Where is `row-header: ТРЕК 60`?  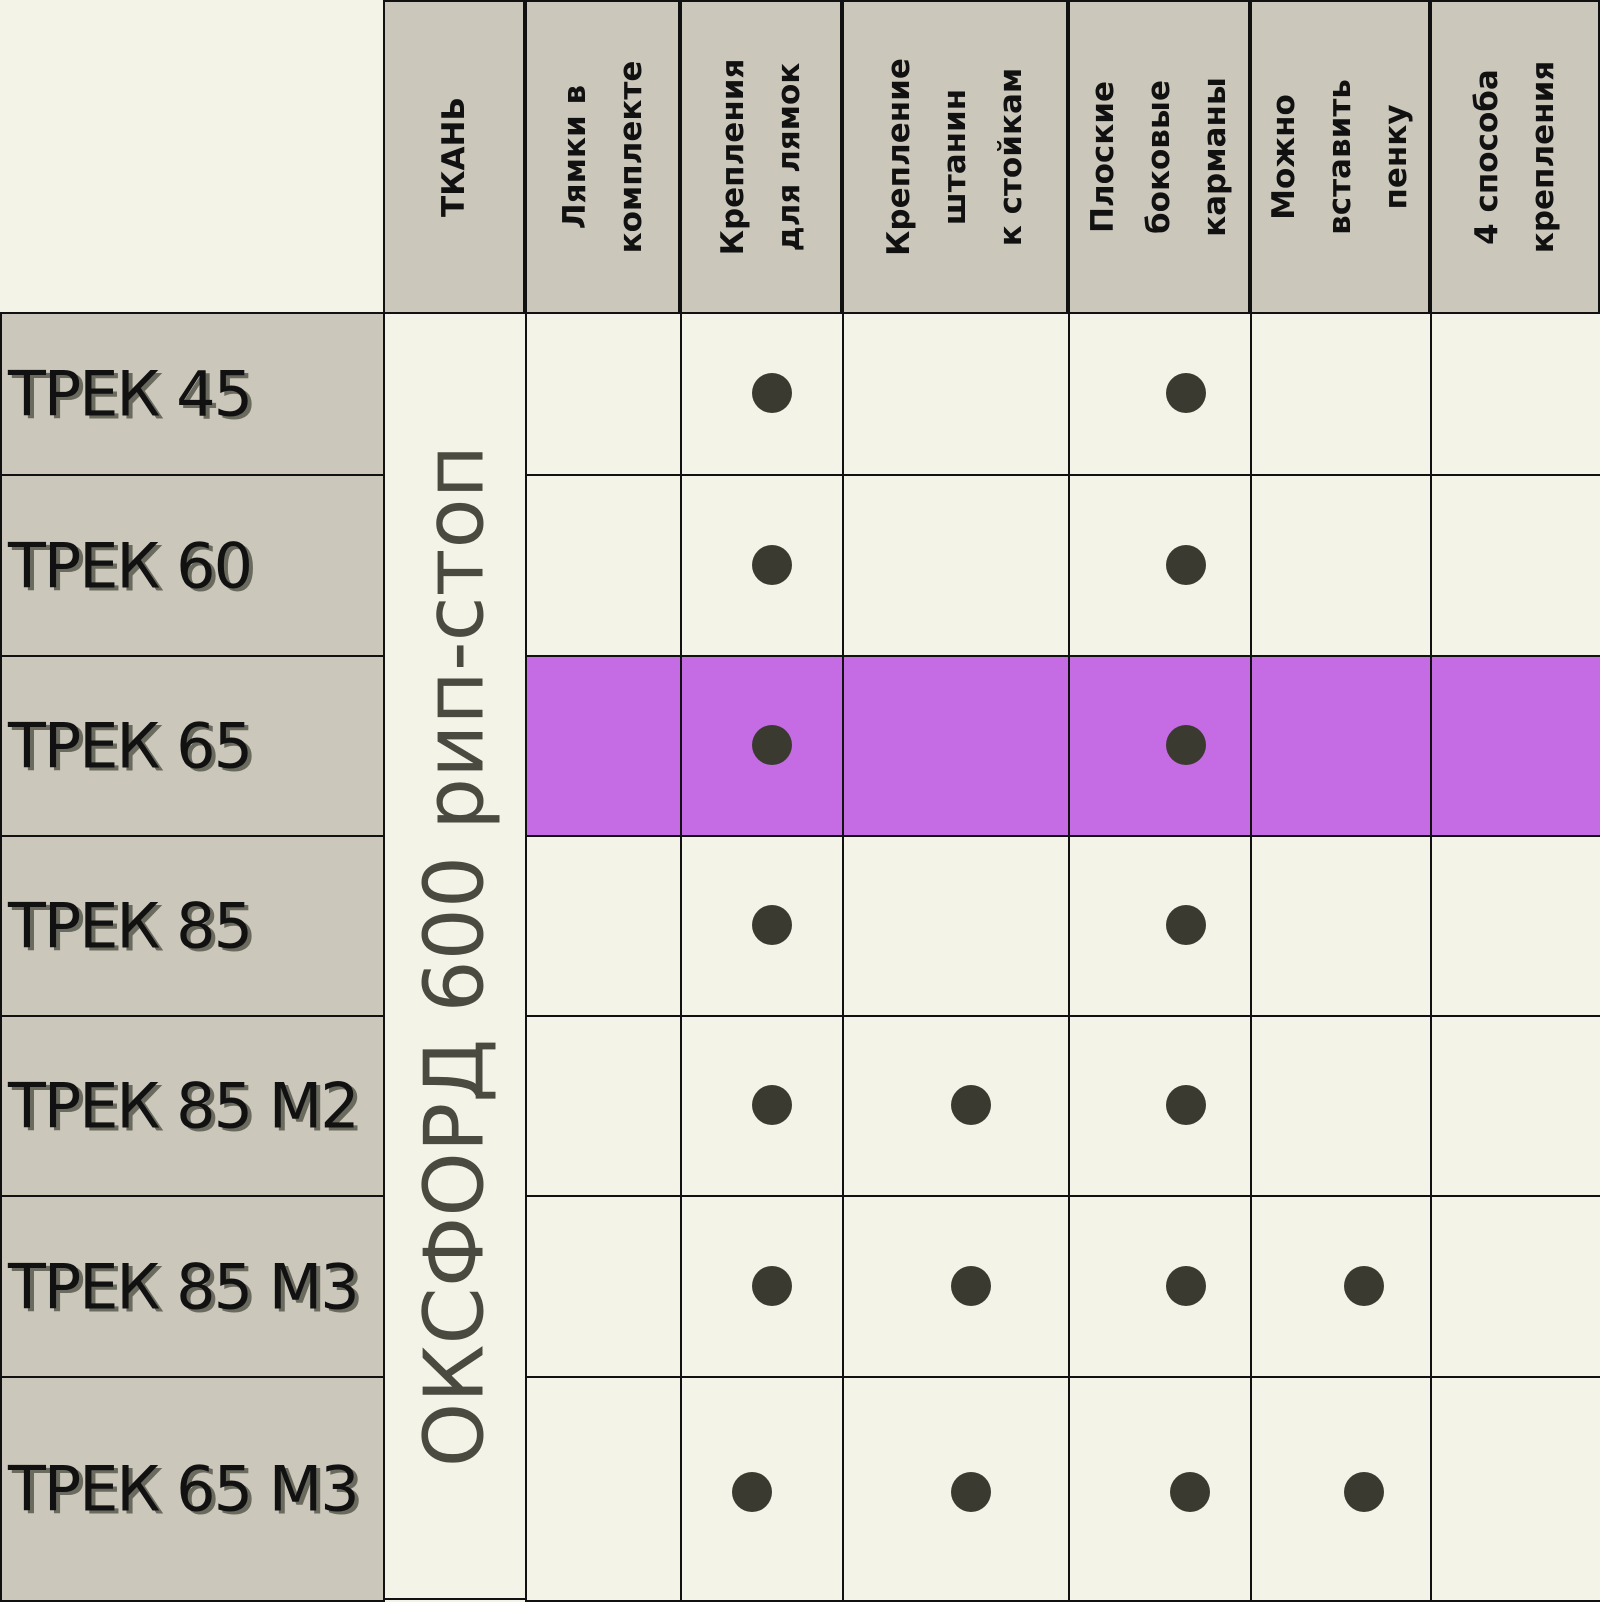
row-header: ТРЕК 60 is located at coordinates (192, 565).